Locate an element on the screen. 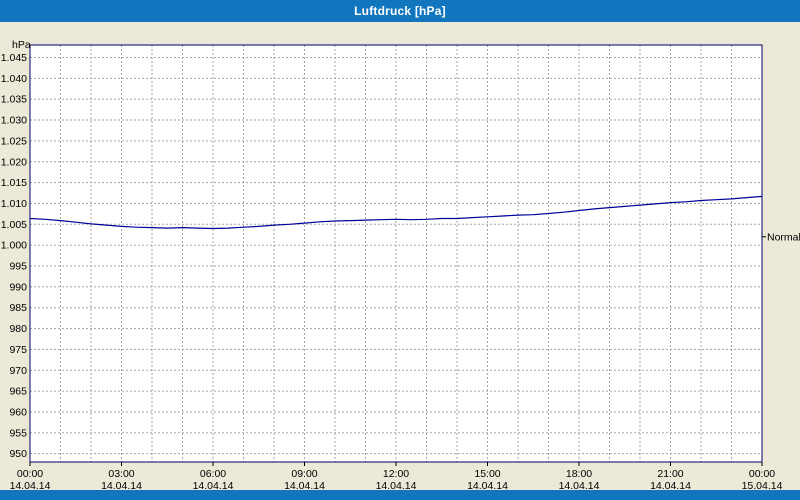 The width and height of the screenshot is (800, 500). y-tick-label: 1.045 is located at coordinates (14, 58).